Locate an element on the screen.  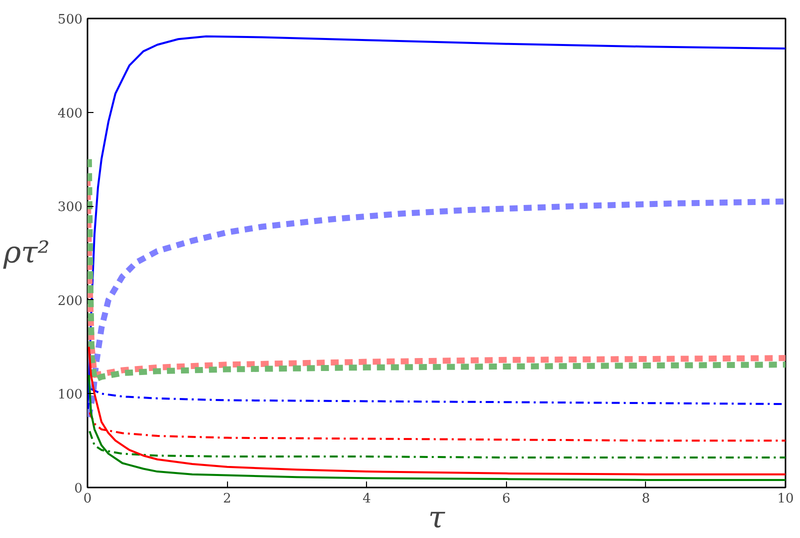
y-tick-label: 500 is located at coordinates (70, 20).